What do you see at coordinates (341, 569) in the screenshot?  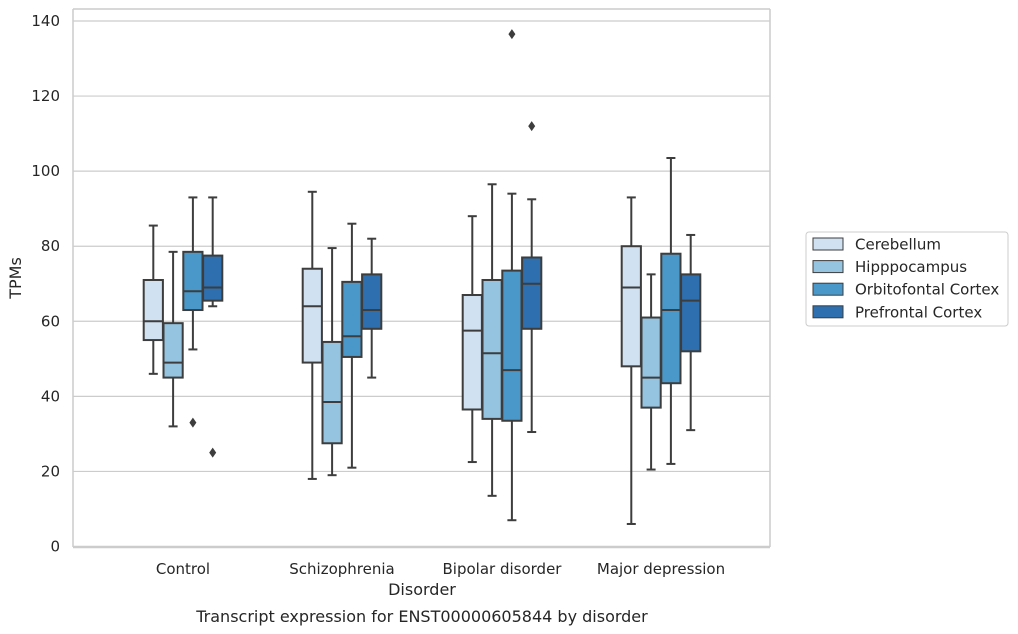 I see `x-tick-label: Schizophrenia` at bounding box center [341, 569].